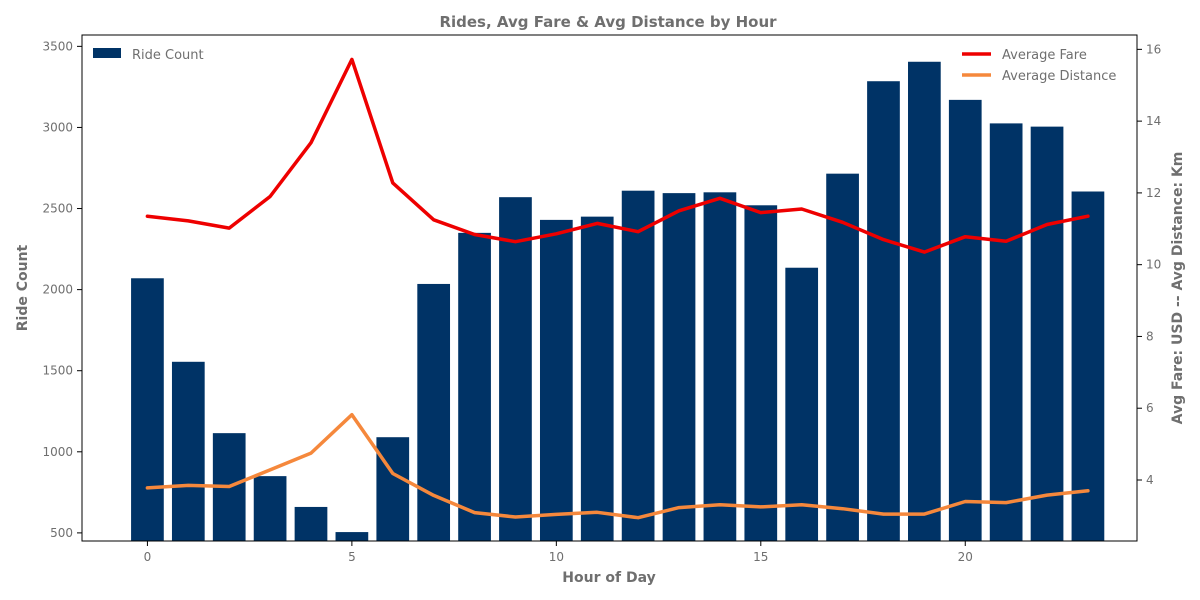 This screenshot has height=600, width=1200. Describe the element at coordinates (1039, 66) in the screenshot. I see `legend-averages: Average Fare Average Distance` at that location.